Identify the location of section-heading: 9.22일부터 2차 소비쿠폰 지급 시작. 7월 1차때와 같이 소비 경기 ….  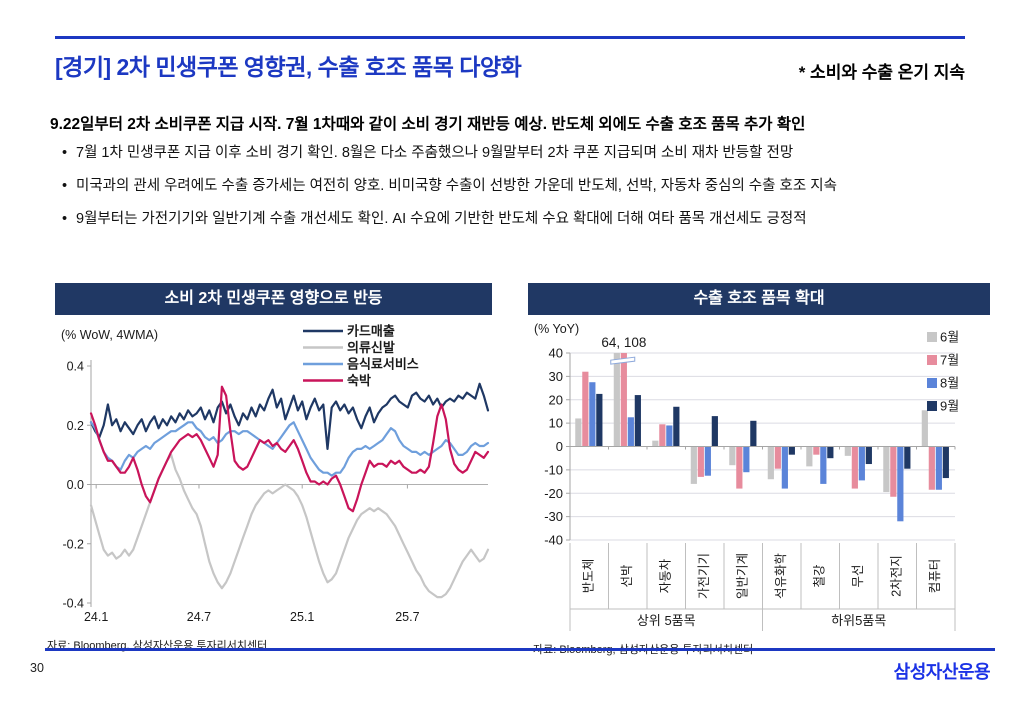
(428, 124).